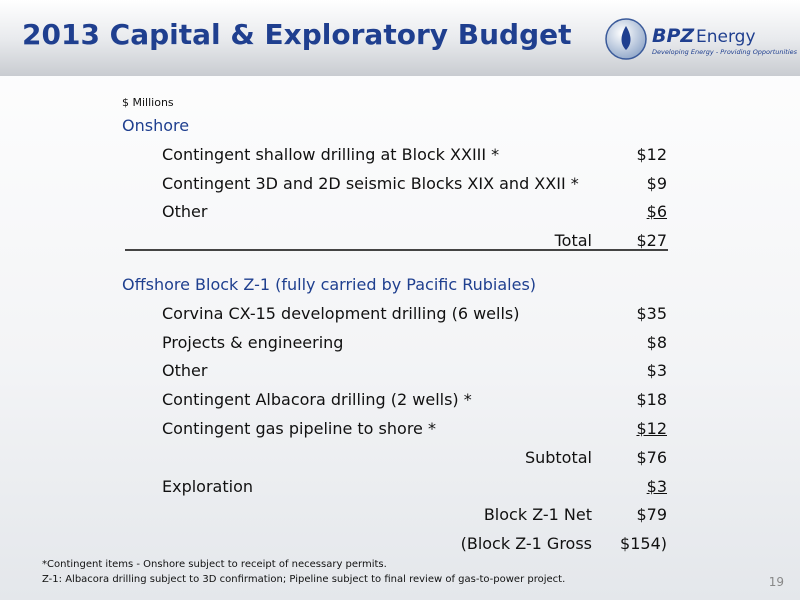  I want to click on logo-brand-suffix: Energy, so click(726, 37).